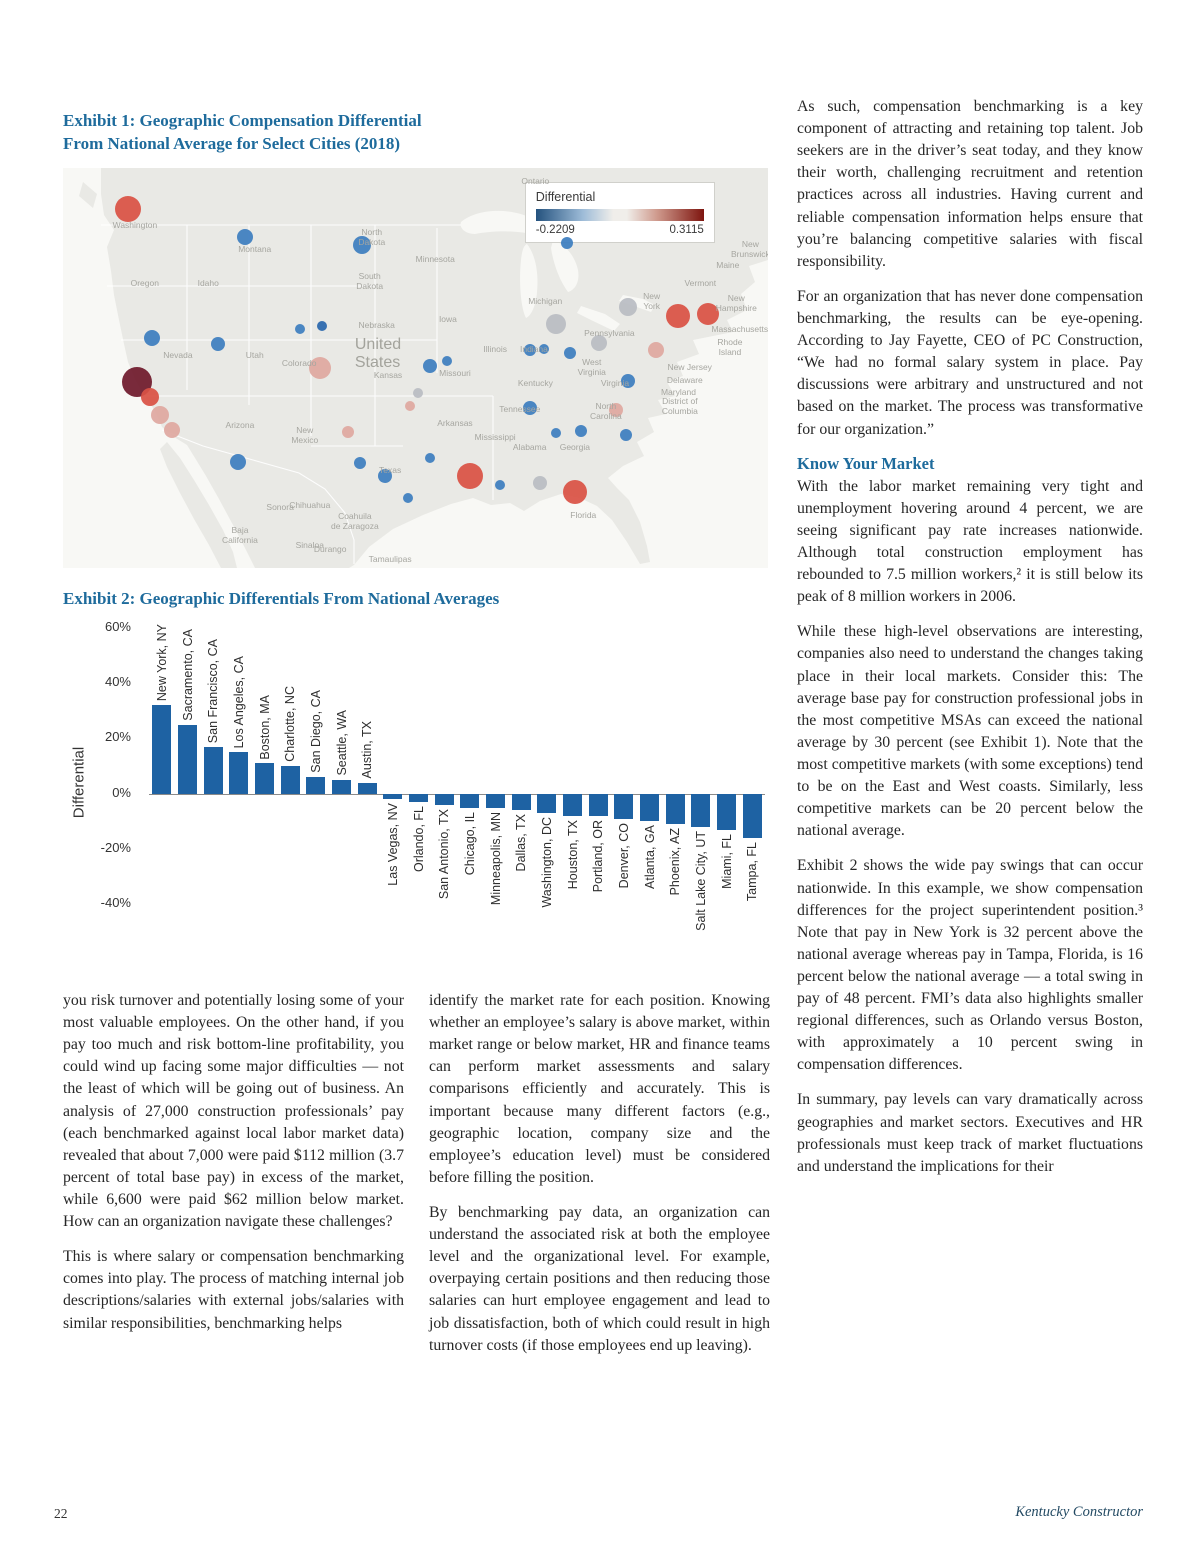  Describe the element at coordinates (117, 737) in the screenshot. I see `y-axis-tick: 20%` at that location.